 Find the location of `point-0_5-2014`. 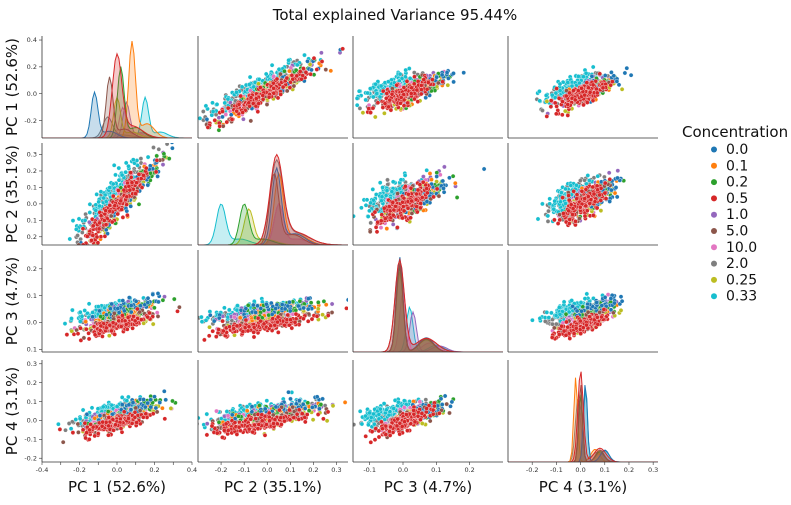

point-0_5-2014 is located at coordinates (600, 74).